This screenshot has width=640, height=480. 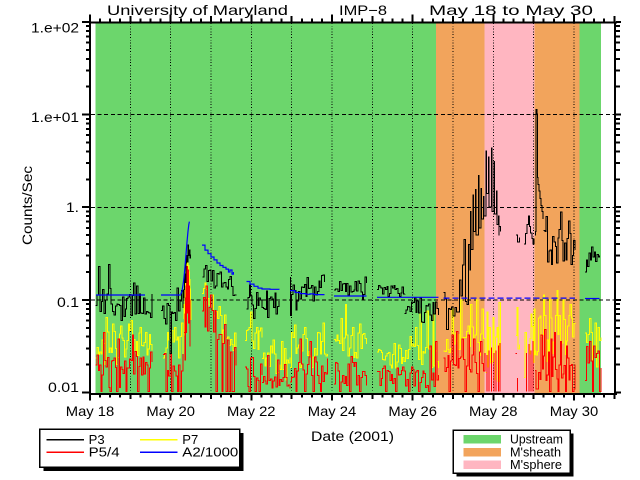 What do you see at coordinates (72, 207) in the screenshot?
I see `svg-text: 1.` at bounding box center [72, 207].